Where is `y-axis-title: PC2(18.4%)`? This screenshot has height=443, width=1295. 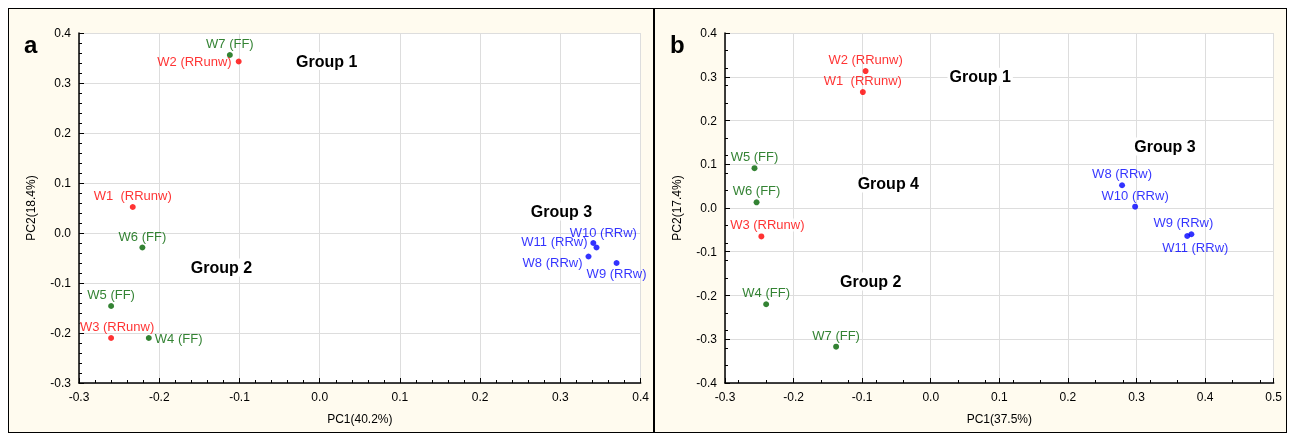 y-axis-title: PC2(18.4%) is located at coordinates (31, 208).